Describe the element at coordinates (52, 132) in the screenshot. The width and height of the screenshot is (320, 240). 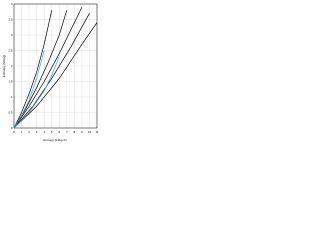
I see `x-tick-label: 5` at that location.